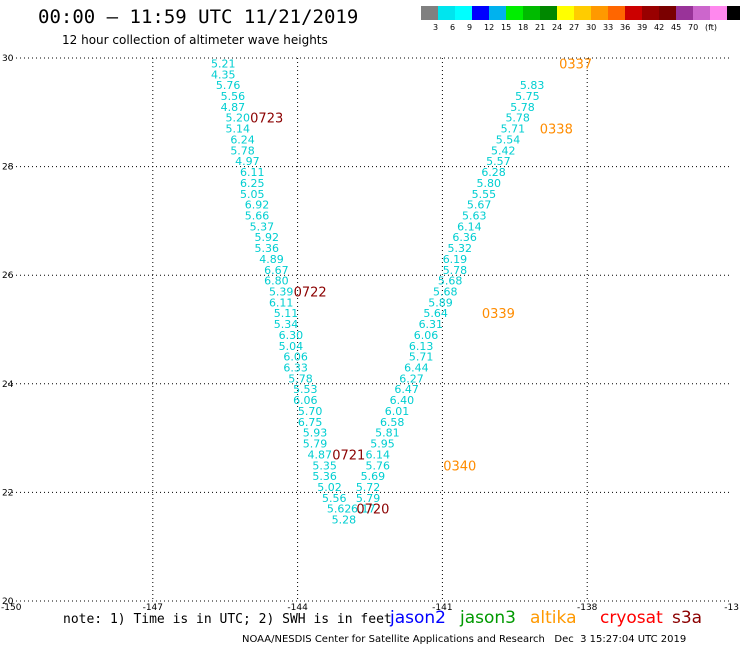 This screenshot has width=740, height=650. Describe the element at coordinates (271, 259) in the screenshot. I see `wave-height-value: 4.89` at that location.